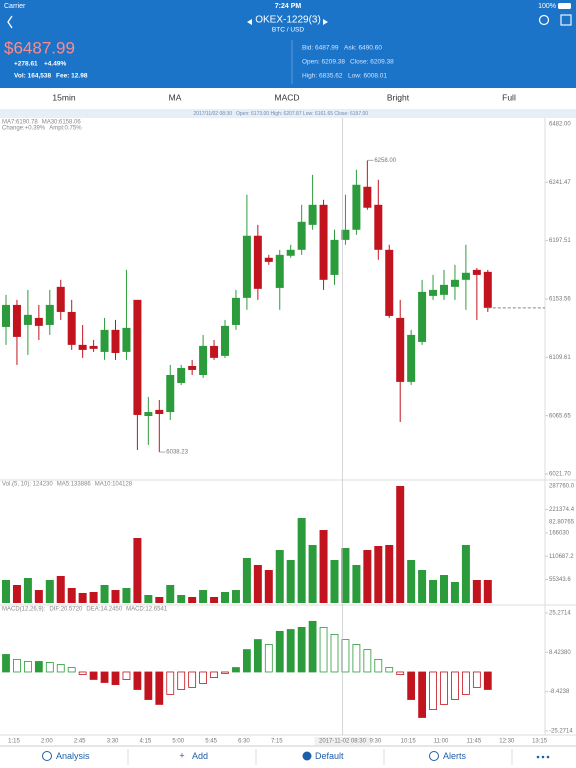 This screenshot has width=576, height=768. Describe the element at coordinates (26, 64) in the screenshot. I see `change: +278.61` at that location.